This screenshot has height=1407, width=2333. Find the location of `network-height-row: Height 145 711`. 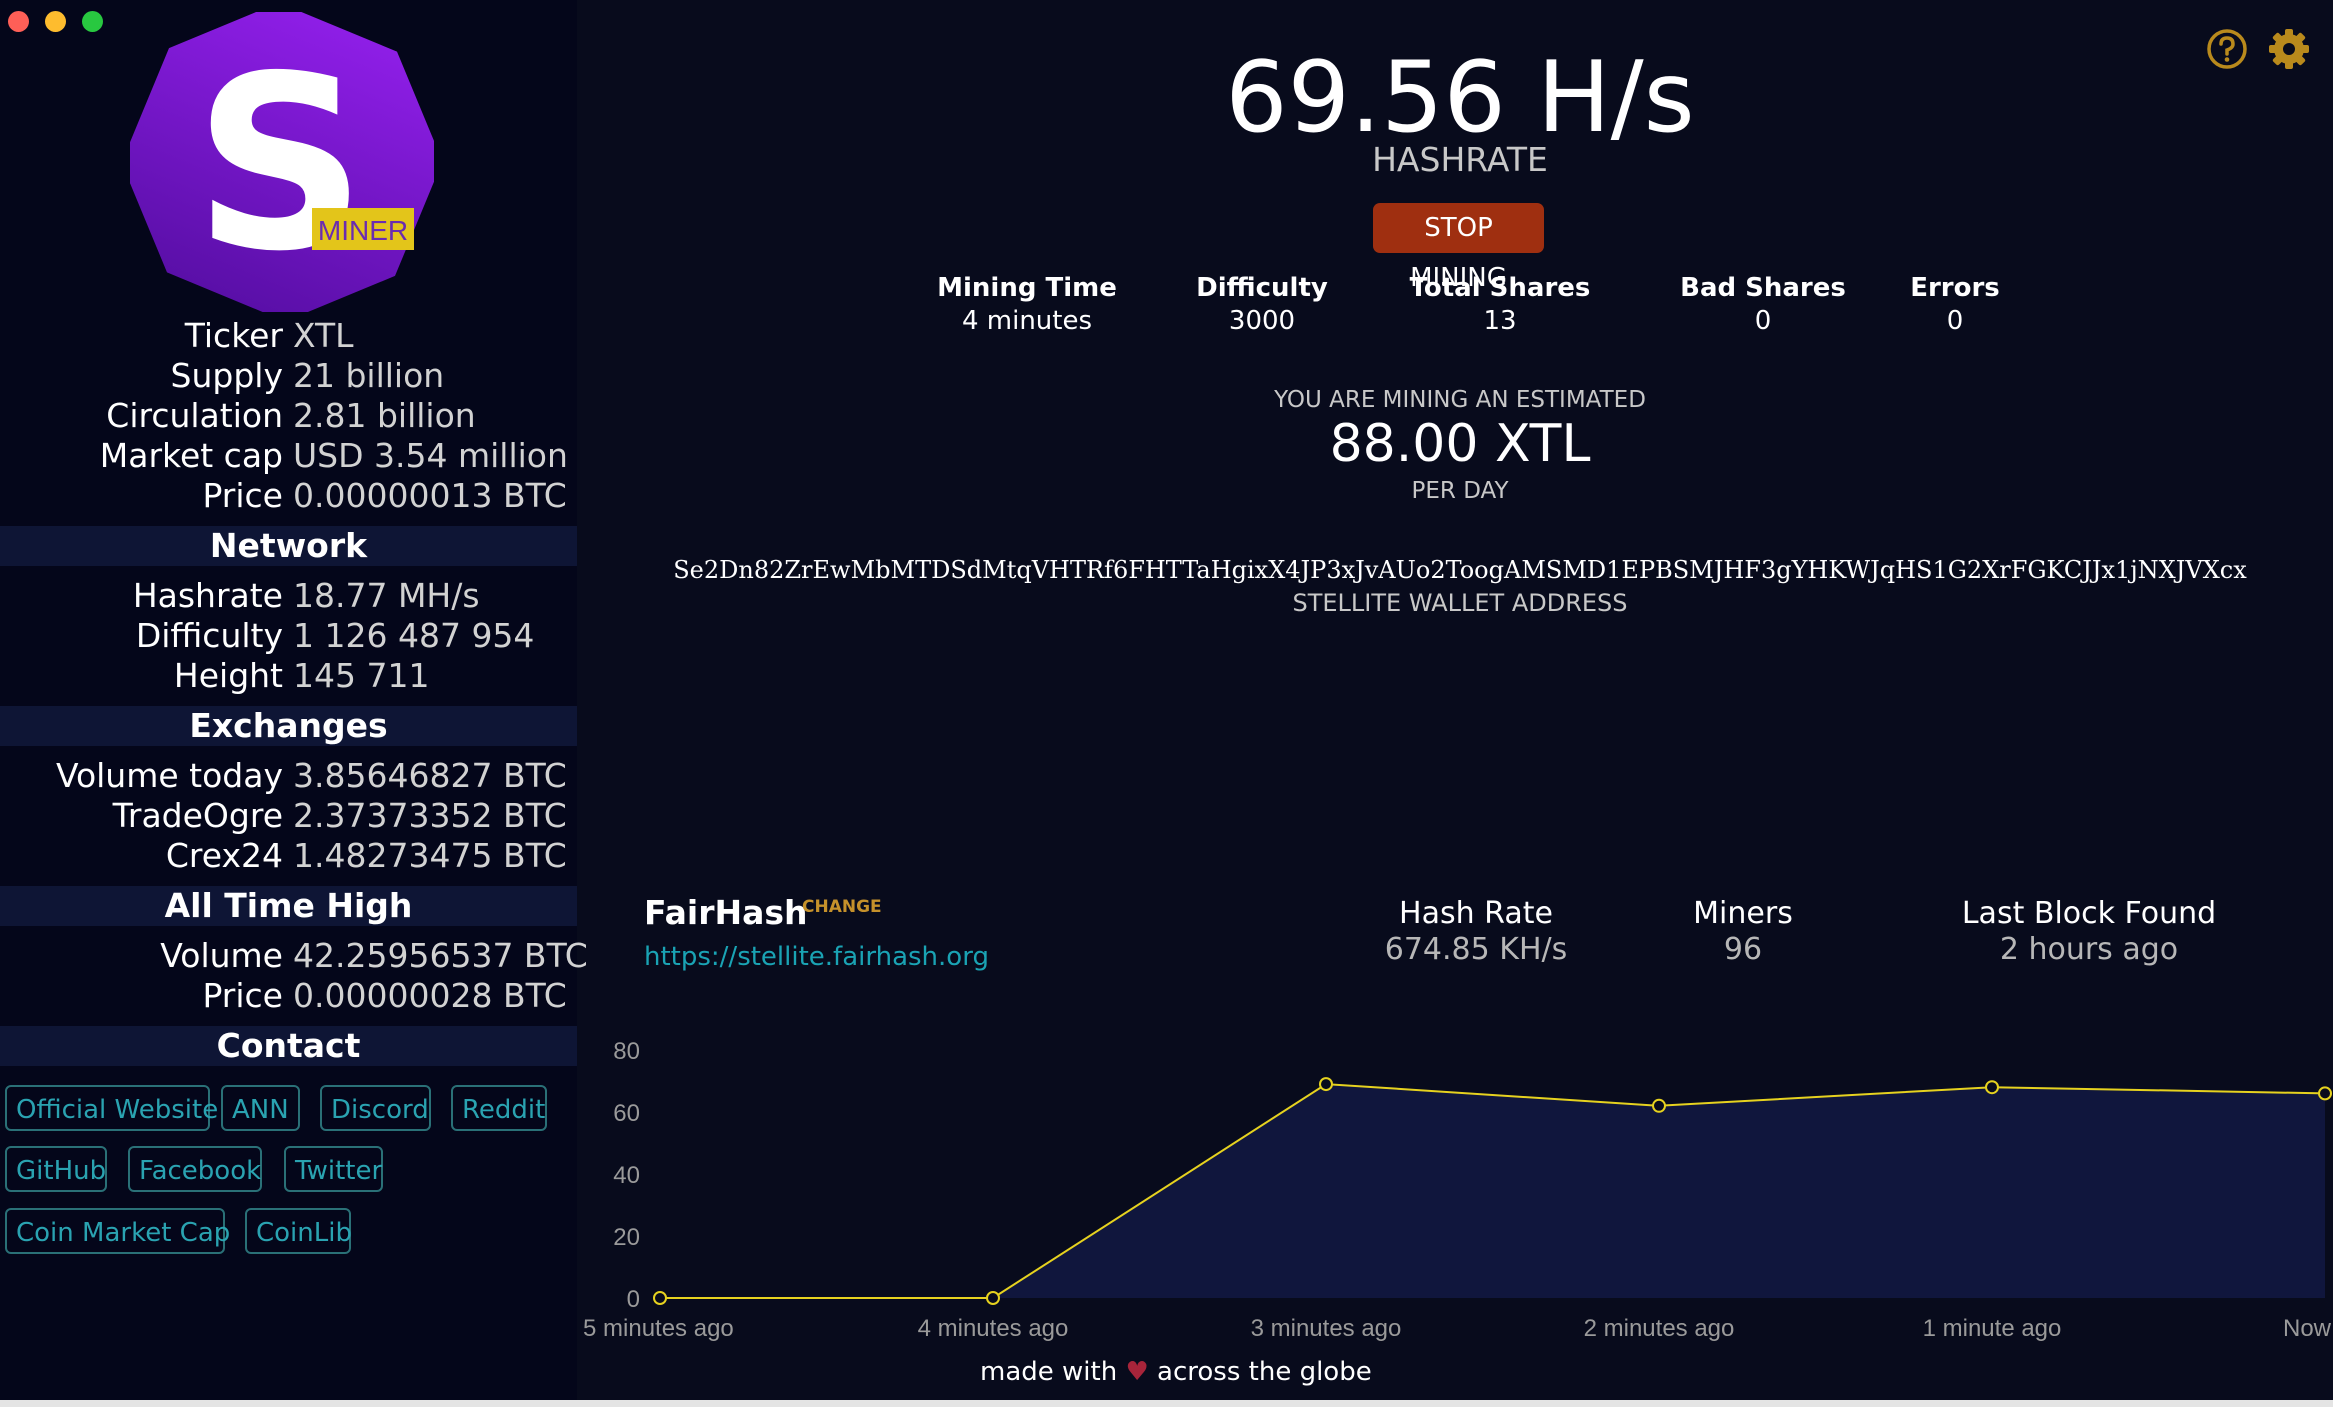

network-height-row: Height 145 711 is located at coordinates (288, 676).